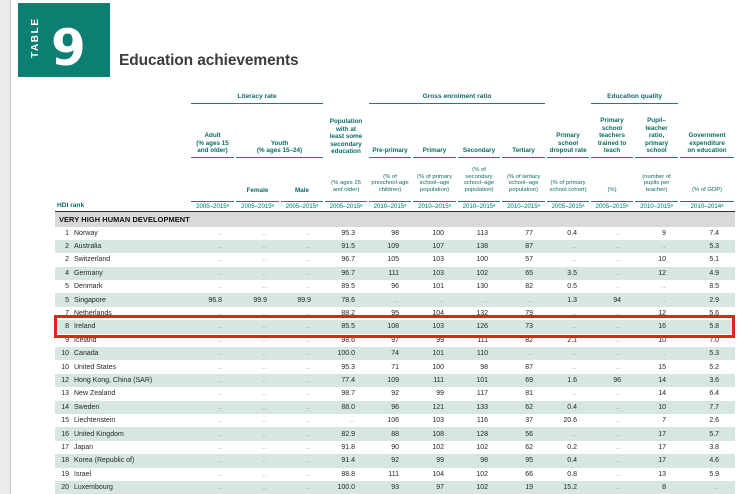 The image size is (743, 494). I want to click on value-cell: 1.3, so click(572, 300).